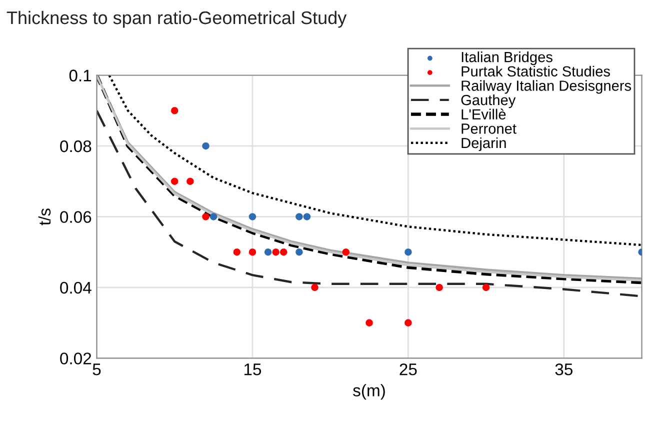 This screenshot has height=430, width=645. What do you see at coordinates (536, 71) in the screenshot?
I see `legend-label: Purtak Statistic Studies` at bounding box center [536, 71].